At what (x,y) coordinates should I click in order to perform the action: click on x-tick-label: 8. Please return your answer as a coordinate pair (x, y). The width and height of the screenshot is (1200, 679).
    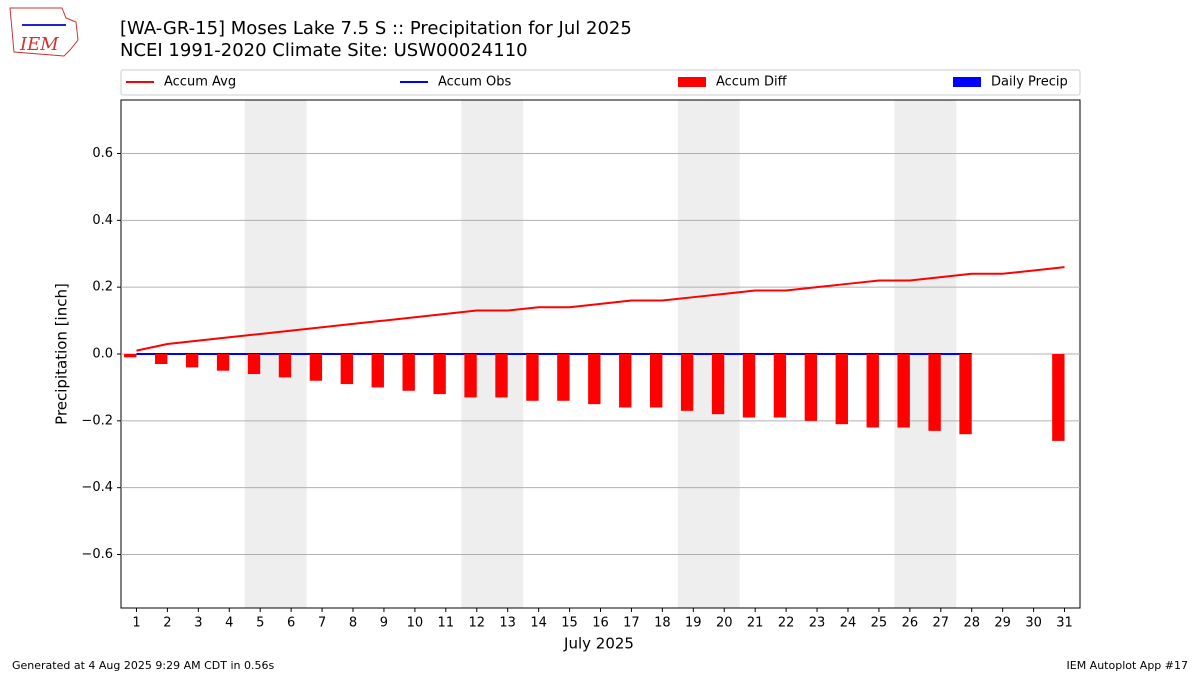
    Looking at the image, I should click on (353, 623).